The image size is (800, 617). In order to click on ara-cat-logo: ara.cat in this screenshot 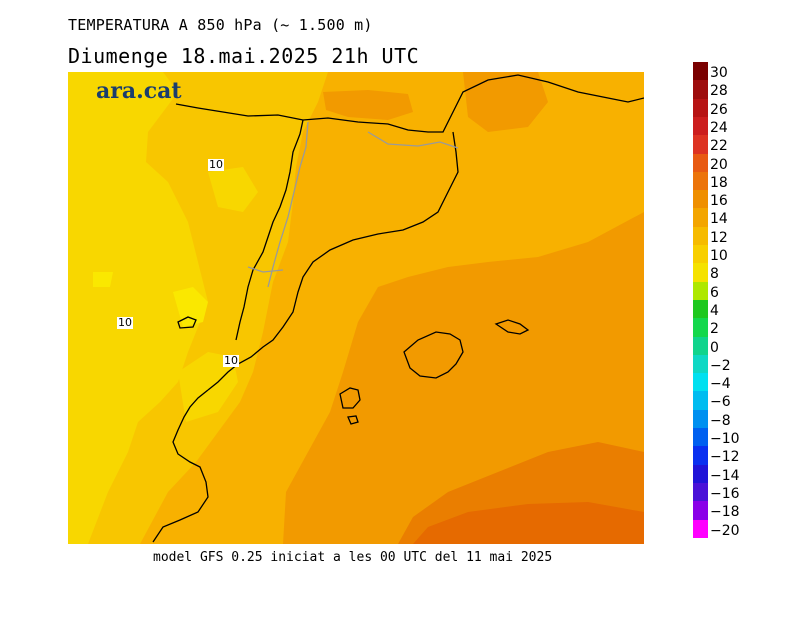, I will do `click(139, 91)`.